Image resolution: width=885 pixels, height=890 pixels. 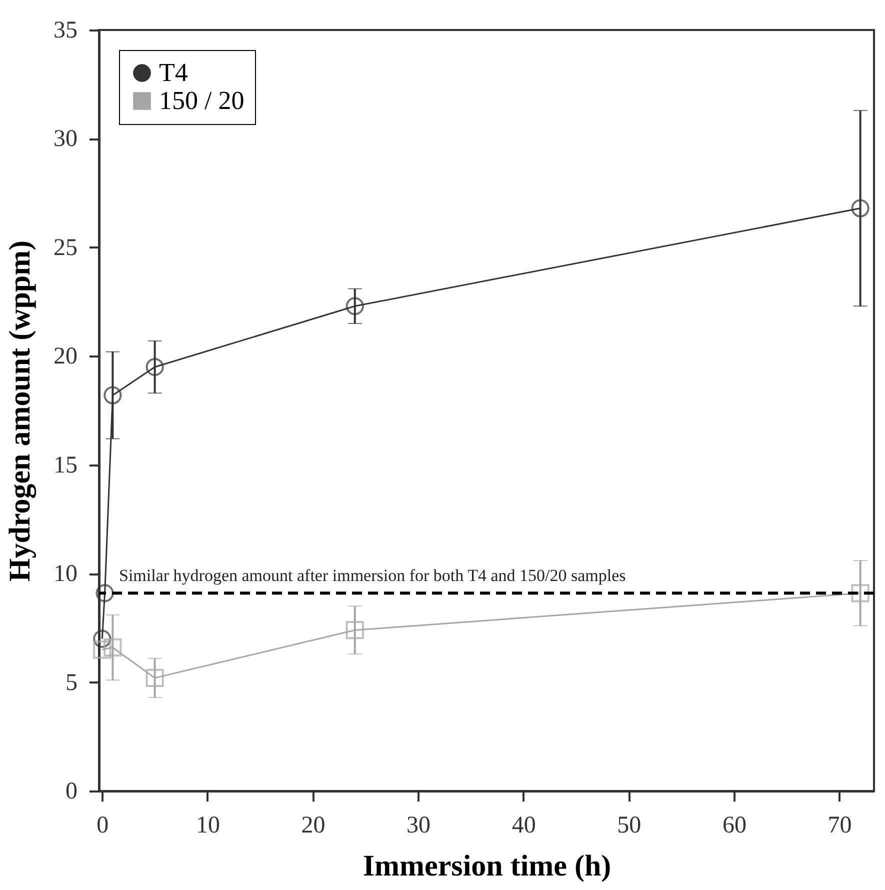 What do you see at coordinates (72, 683) in the screenshot?
I see `y-tick-label: 5` at bounding box center [72, 683].